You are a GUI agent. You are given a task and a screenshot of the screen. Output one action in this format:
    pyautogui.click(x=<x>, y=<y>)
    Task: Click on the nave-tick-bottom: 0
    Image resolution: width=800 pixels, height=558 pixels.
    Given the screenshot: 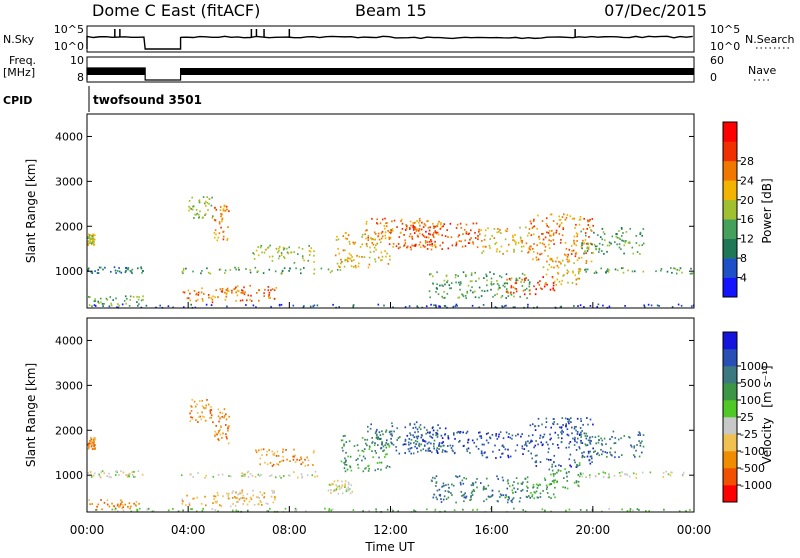 What is the action you would take?
    pyautogui.click(x=713, y=77)
    